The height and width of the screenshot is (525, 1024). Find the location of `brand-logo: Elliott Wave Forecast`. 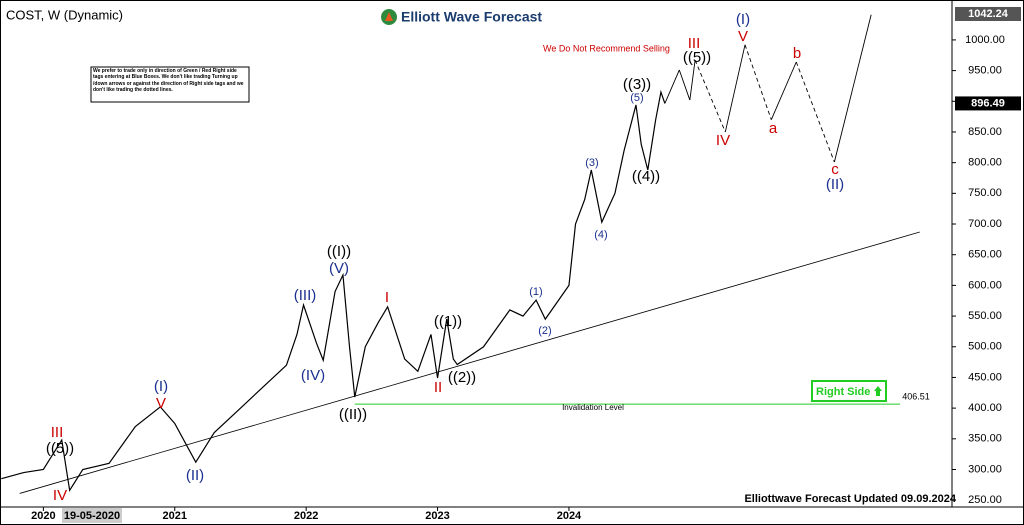

brand-logo: Elliott Wave Forecast is located at coordinates (461, 17).